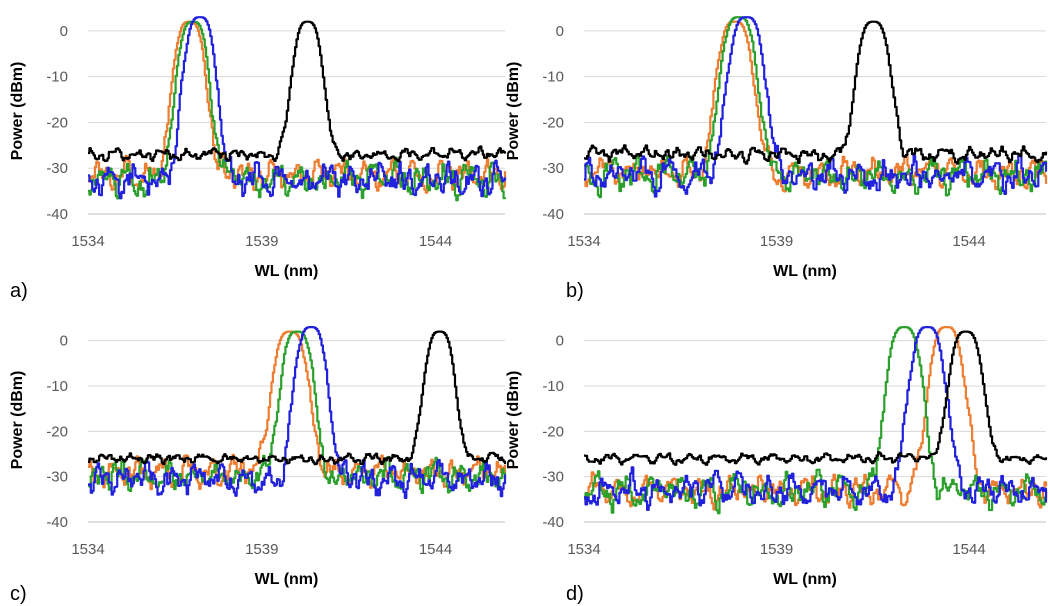 The image size is (1048, 606). What do you see at coordinates (575, 594) in the screenshot?
I see `panel-label: d)` at bounding box center [575, 594].